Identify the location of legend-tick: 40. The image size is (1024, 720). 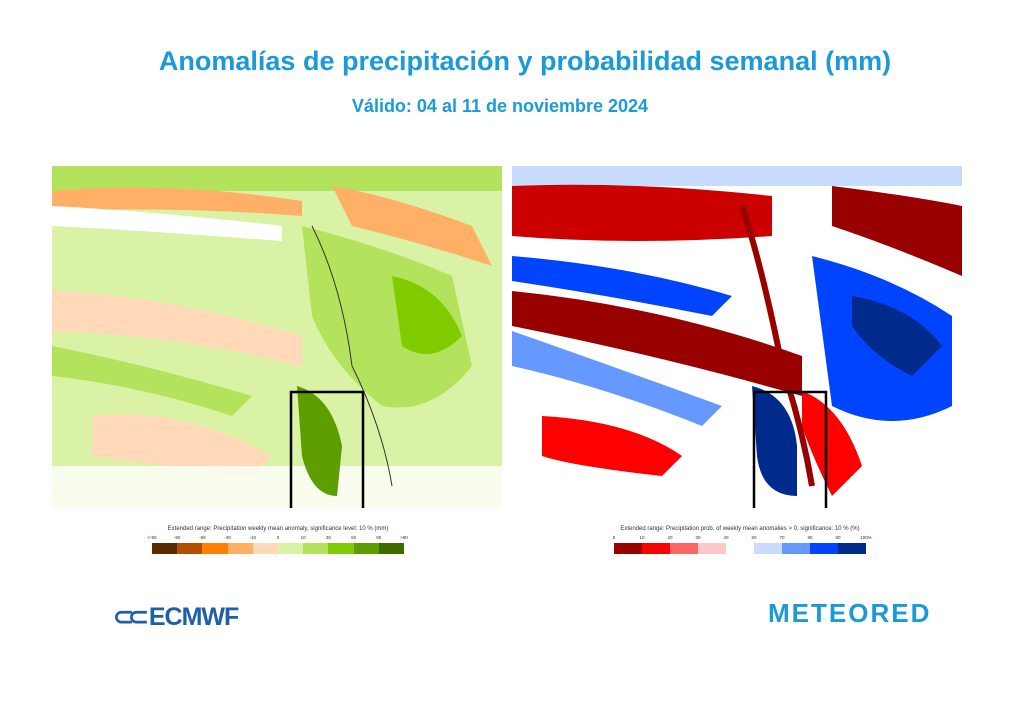
(726, 537).